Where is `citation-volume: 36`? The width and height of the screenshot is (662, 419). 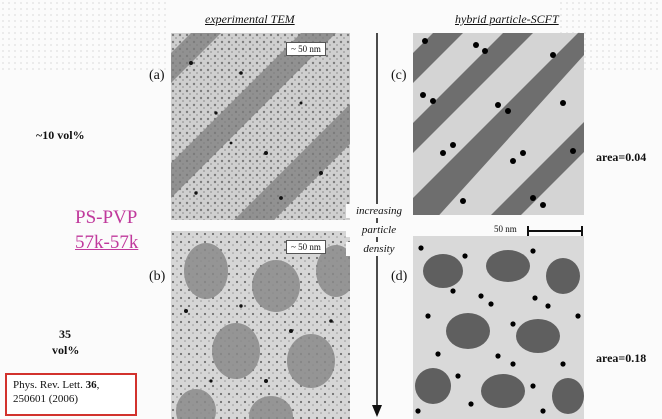
citation-volume: 36 is located at coordinates (91, 385).